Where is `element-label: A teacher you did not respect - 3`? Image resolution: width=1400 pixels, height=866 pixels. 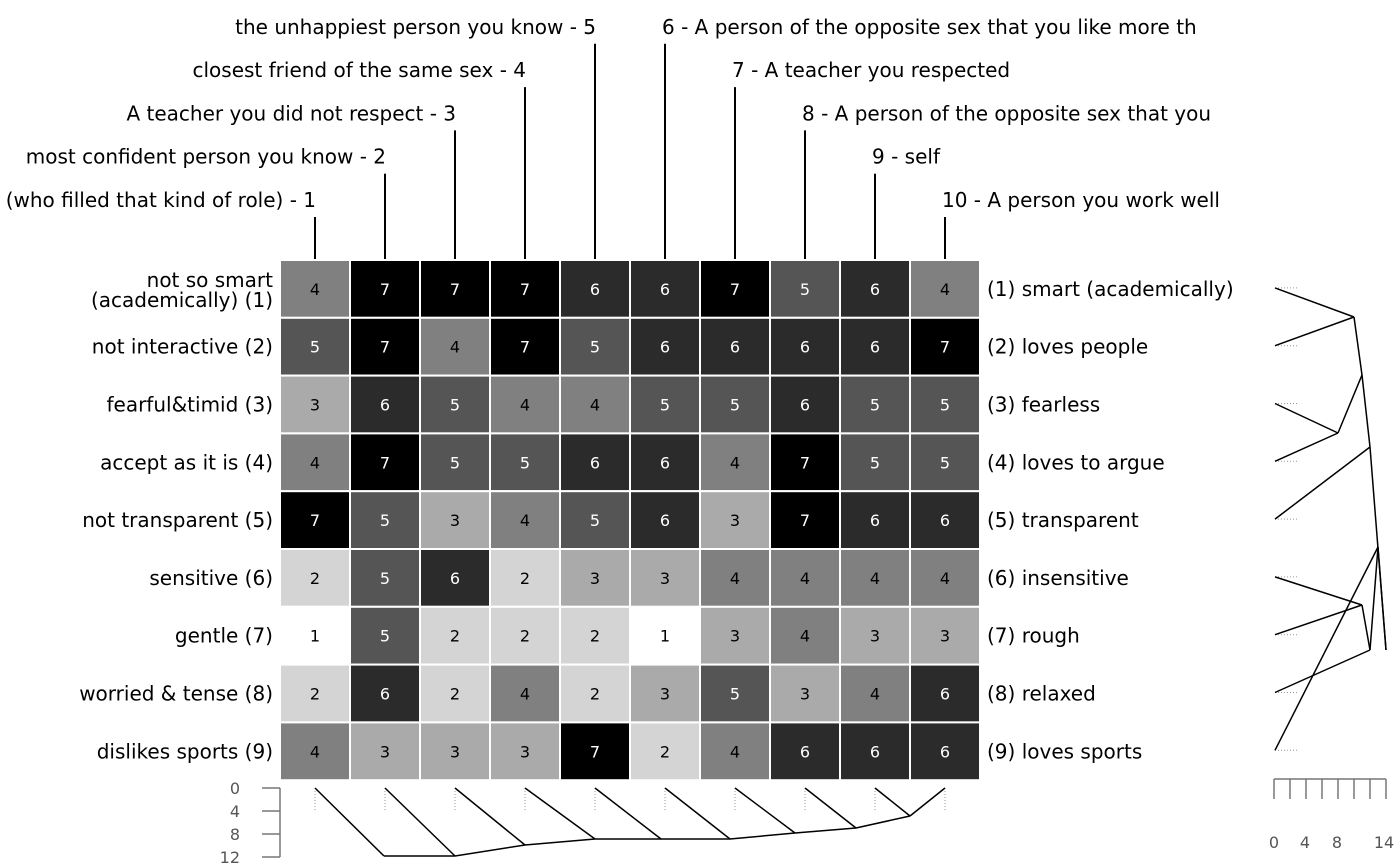
element-label: A teacher you did not respect - 3 is located at coordinates (291, 113).